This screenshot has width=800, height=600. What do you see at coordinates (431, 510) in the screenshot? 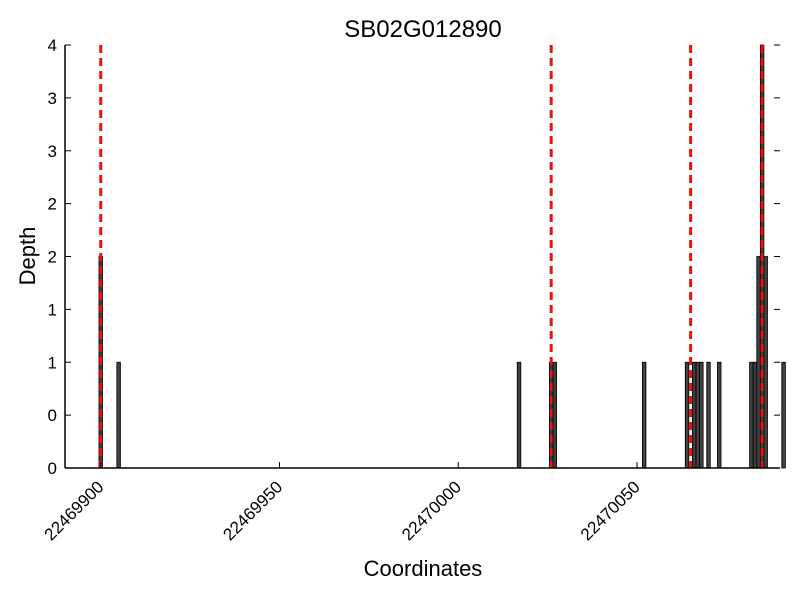
I see `x-tick-label: 22470000` at bounding box center [431, 510].